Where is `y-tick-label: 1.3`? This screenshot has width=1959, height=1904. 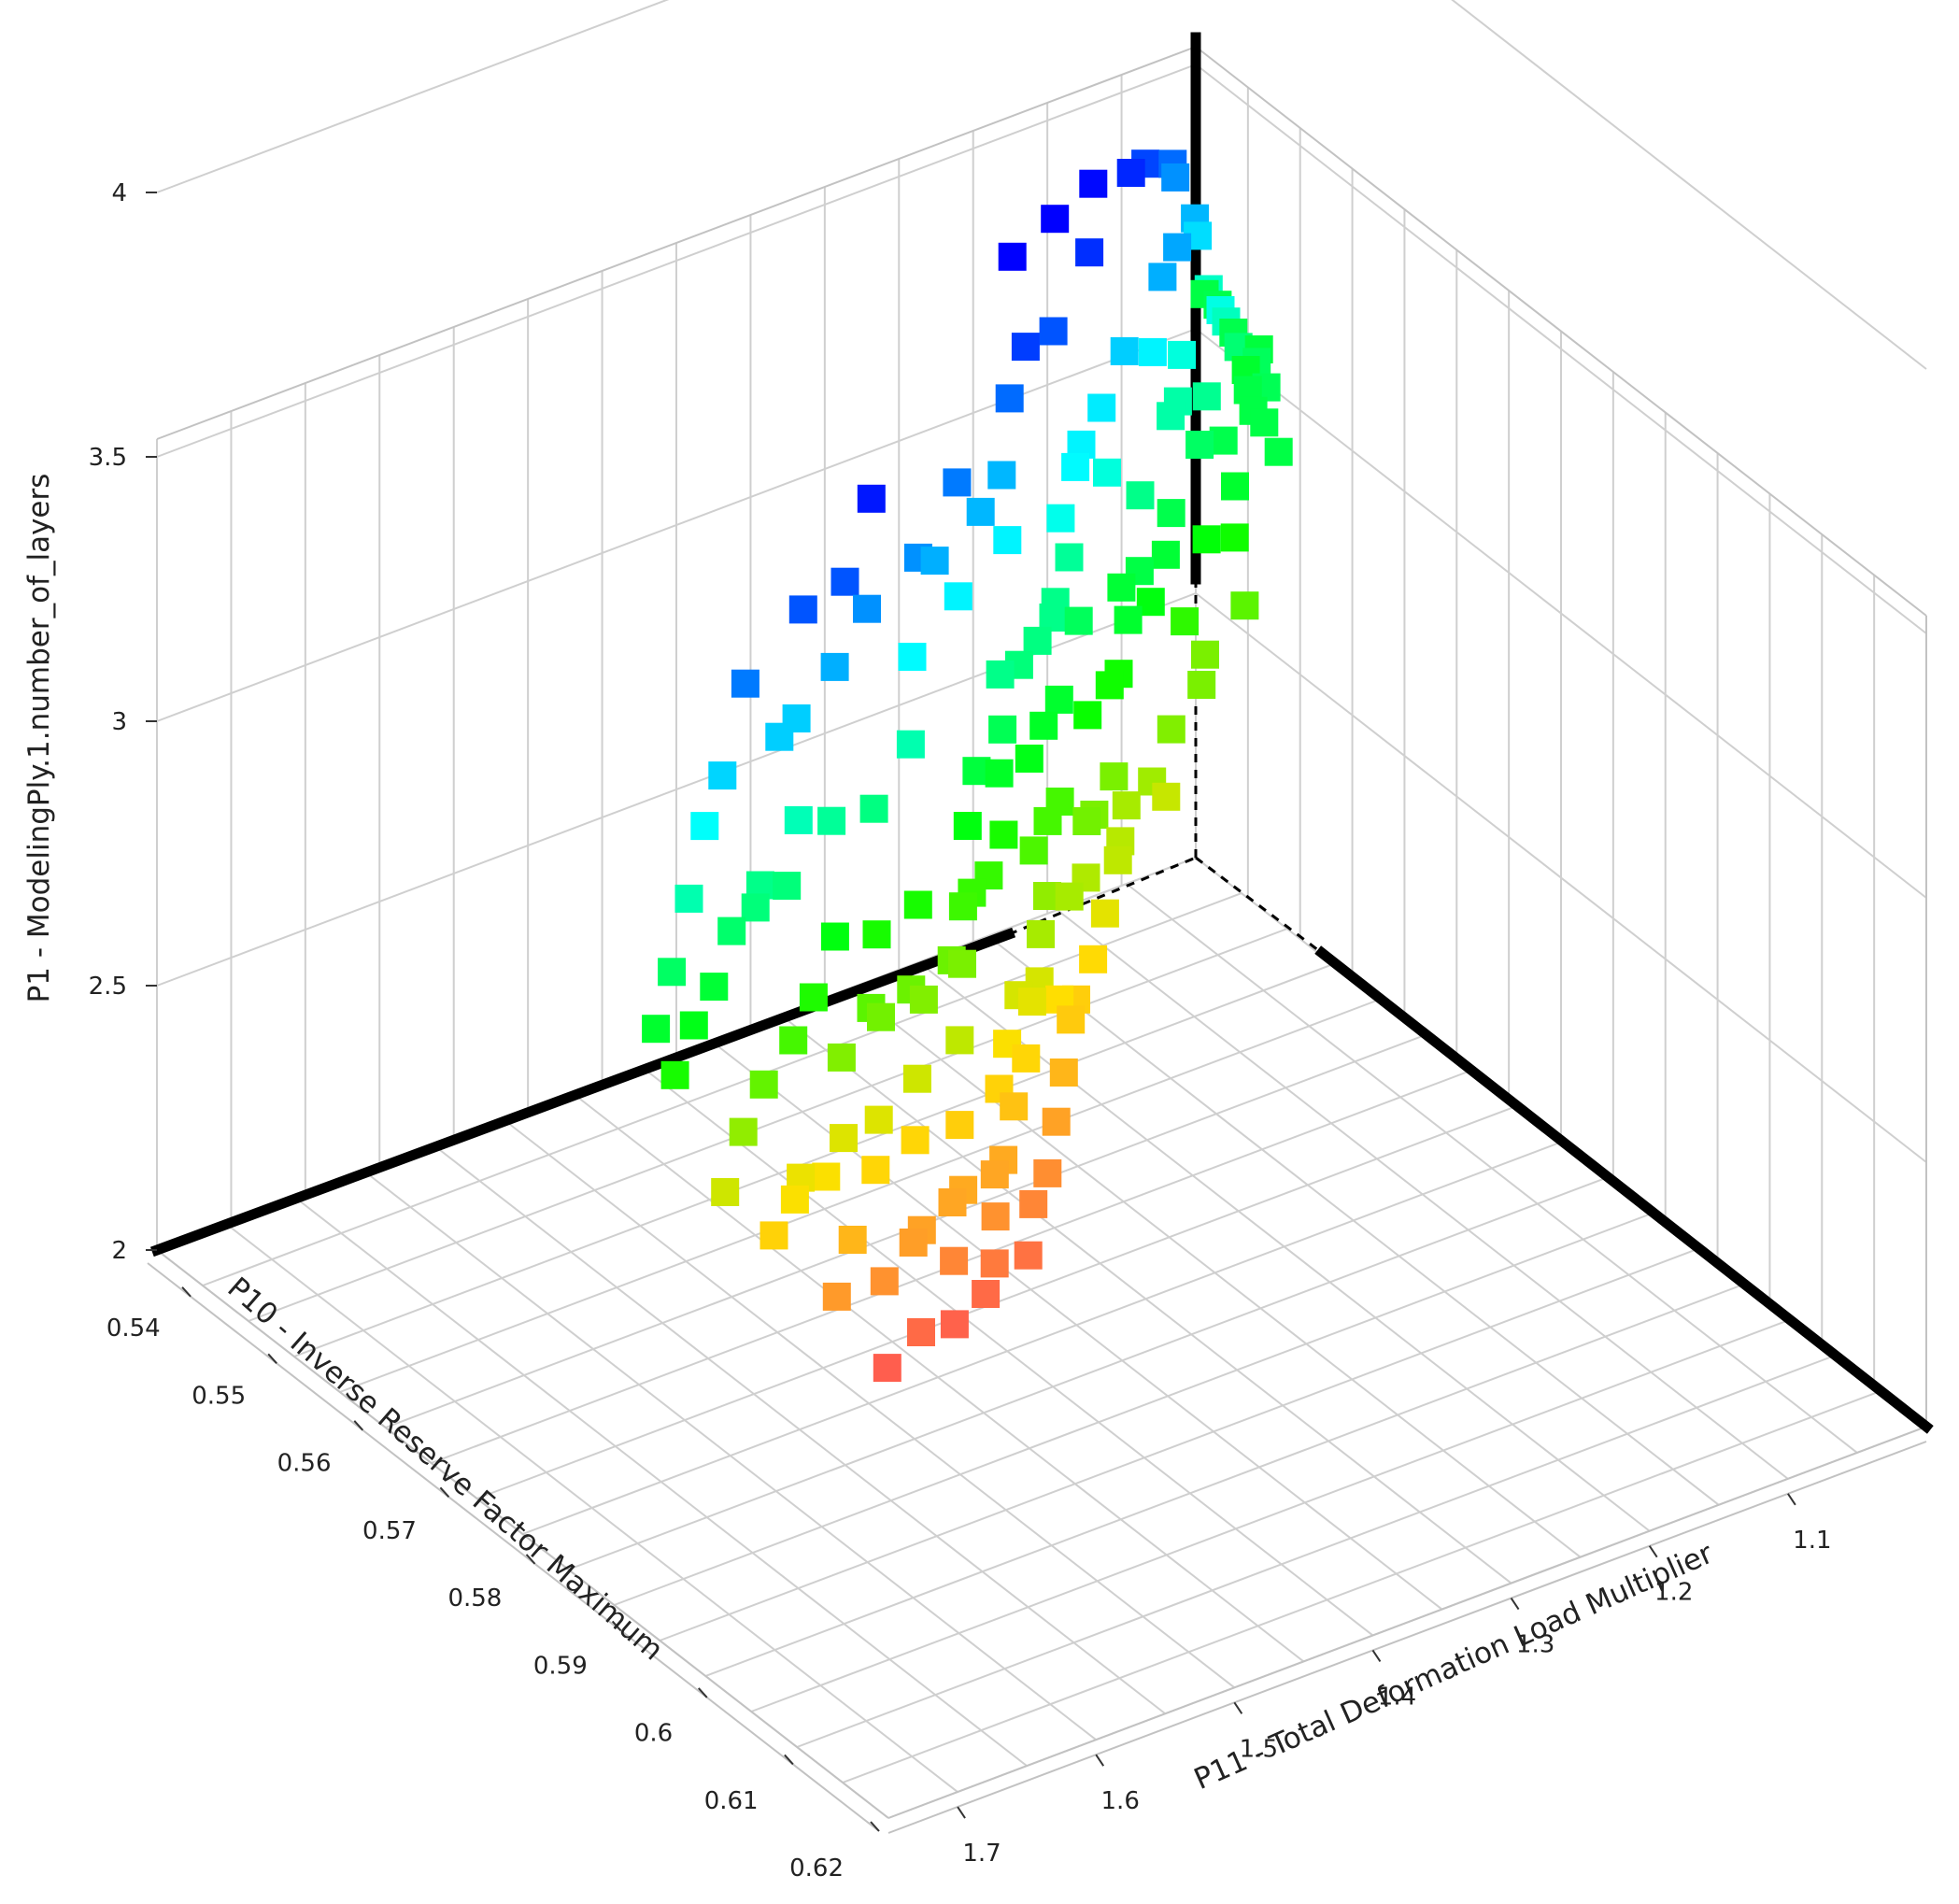 y-tick-label: 1.3 is located at coordinates (1535, 1645).